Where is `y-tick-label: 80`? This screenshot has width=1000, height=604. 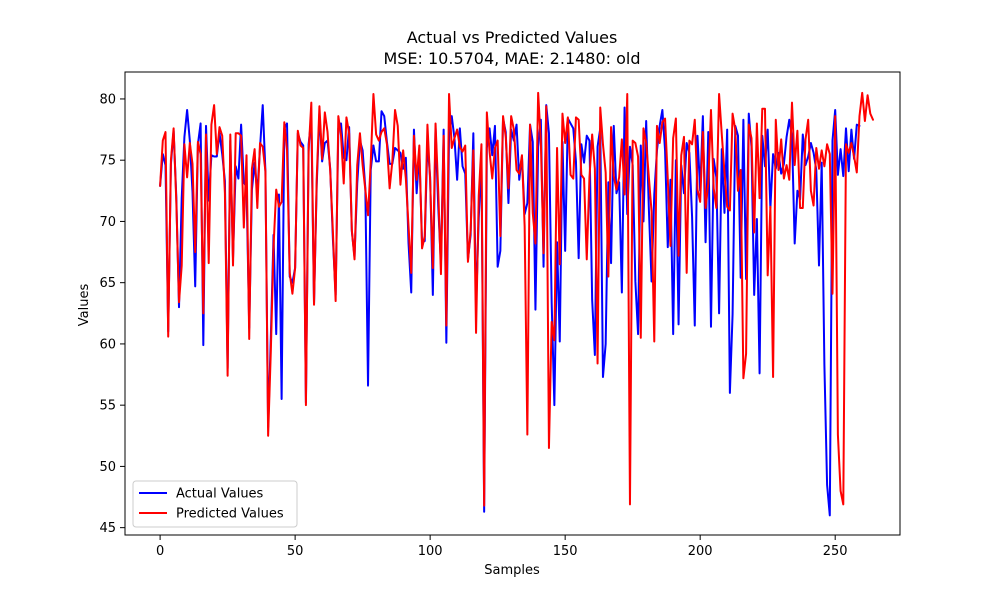
y-tick-label: 80 is located at coordinates (107, 99).